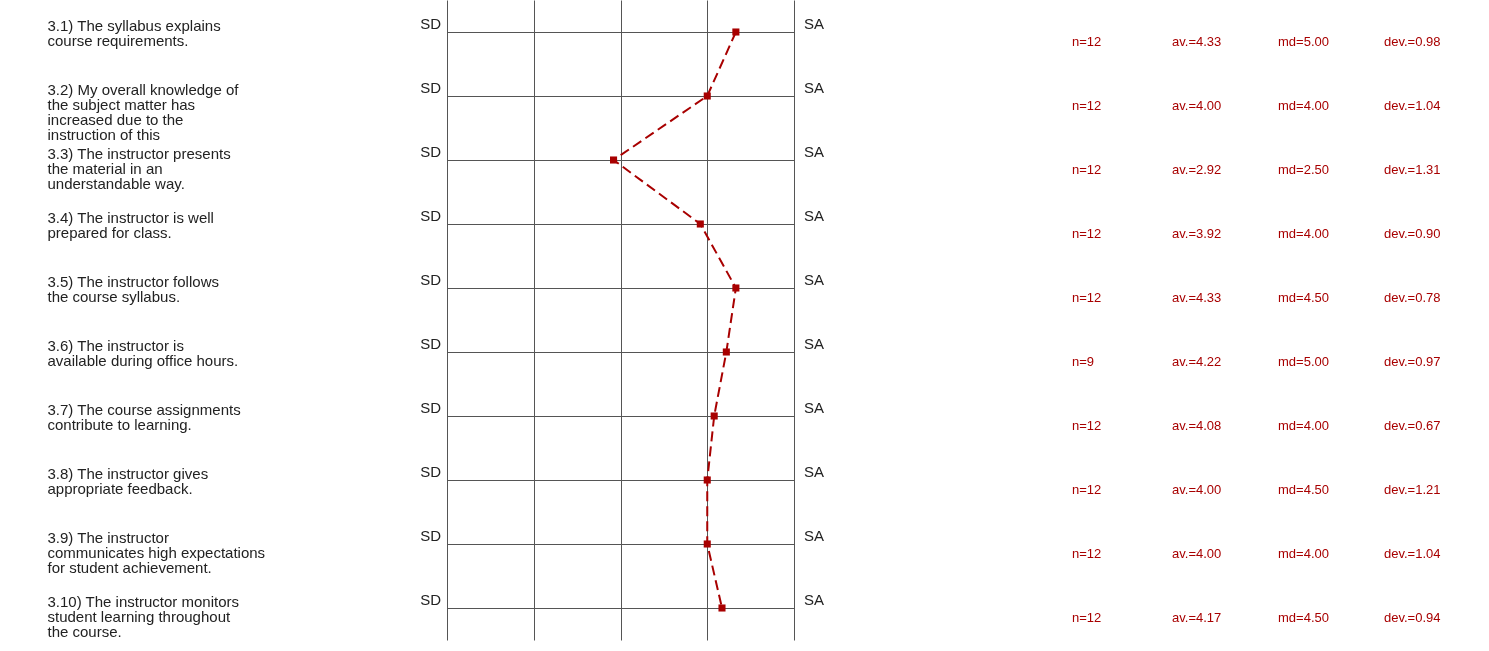  What do you see at coordinates (130, 224) in the screenshot?
I see `y-tick-label: 3.4) The instructor is well prepared for class.` at bounding box center [130, 224].